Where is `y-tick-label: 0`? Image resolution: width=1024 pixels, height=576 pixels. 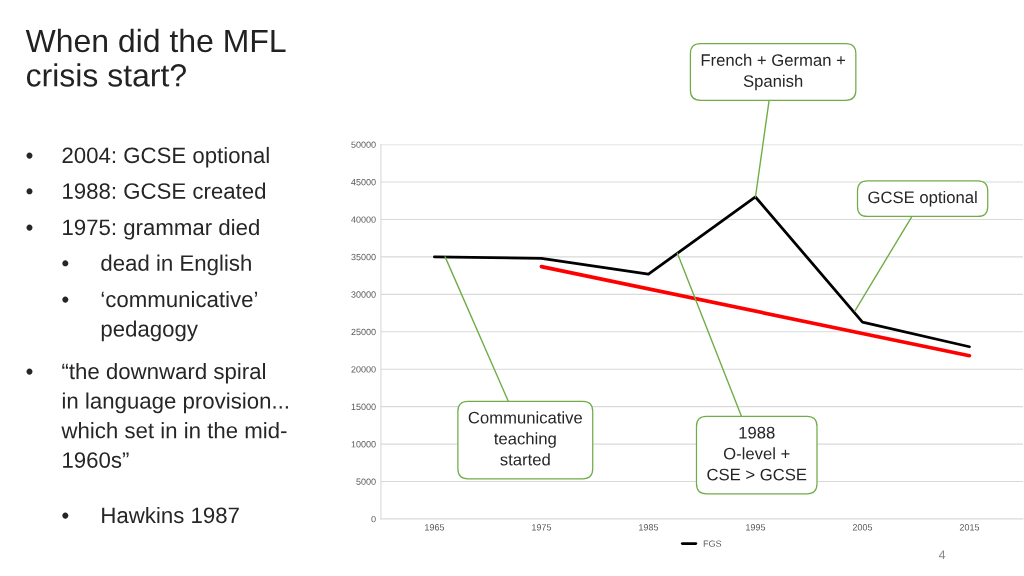
y-tick-label: 0 is located at coordinates (373, 519).